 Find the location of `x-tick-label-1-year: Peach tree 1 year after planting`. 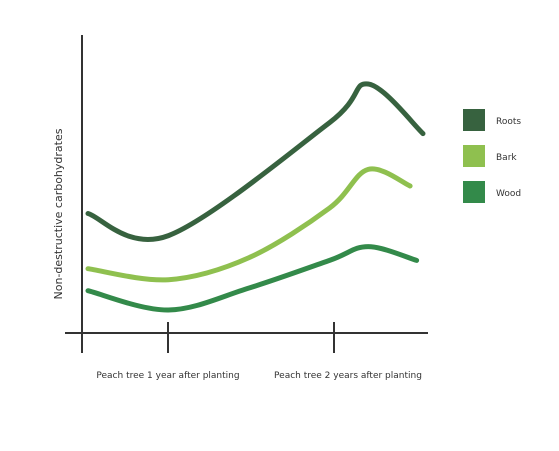

x-tick-label-1-year: Peach tree 1 year after planting is located at coordinates (167, 376).